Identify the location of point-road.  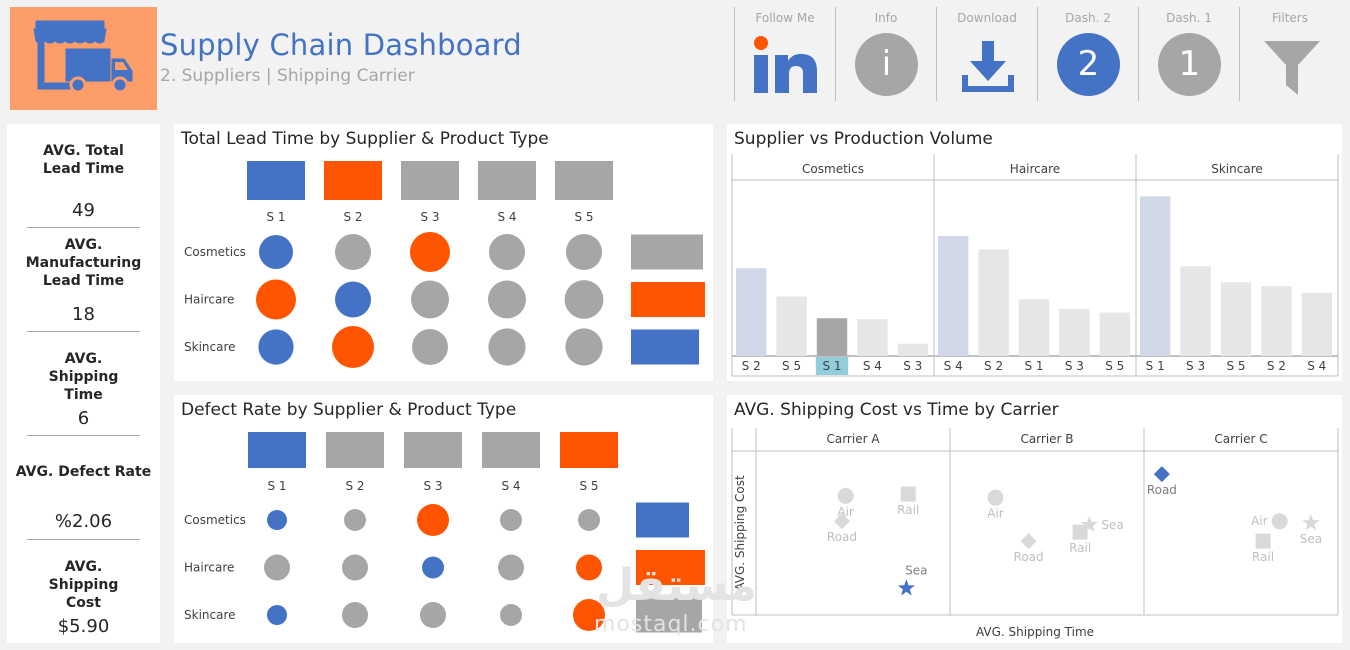
(1161, 474).